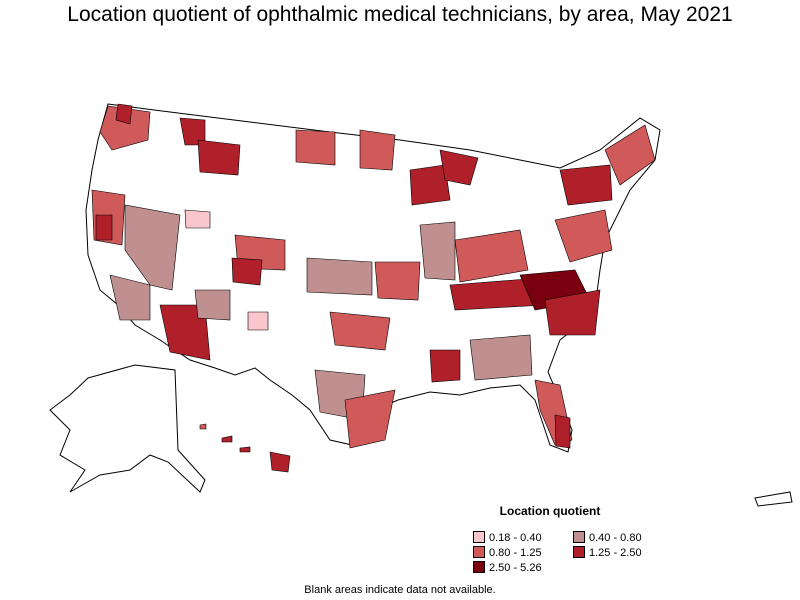 This screenshot has height=600, width=800. Describe the element at coordinates (258, 321) in the screenshot. I see `region-new-mexico-pale` at that location.